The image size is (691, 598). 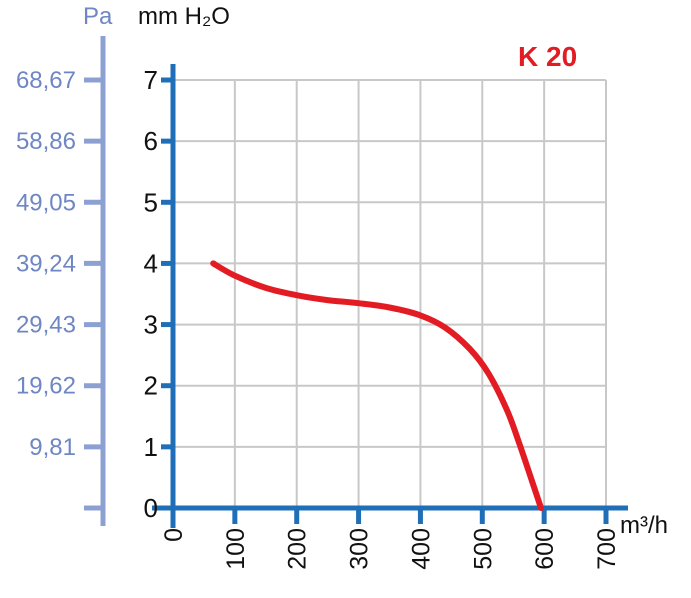 What do you see at coordinates (644, 525) in the screenshot?
I see `x-axis-title: m³/h` at bounding box center [644, 525].